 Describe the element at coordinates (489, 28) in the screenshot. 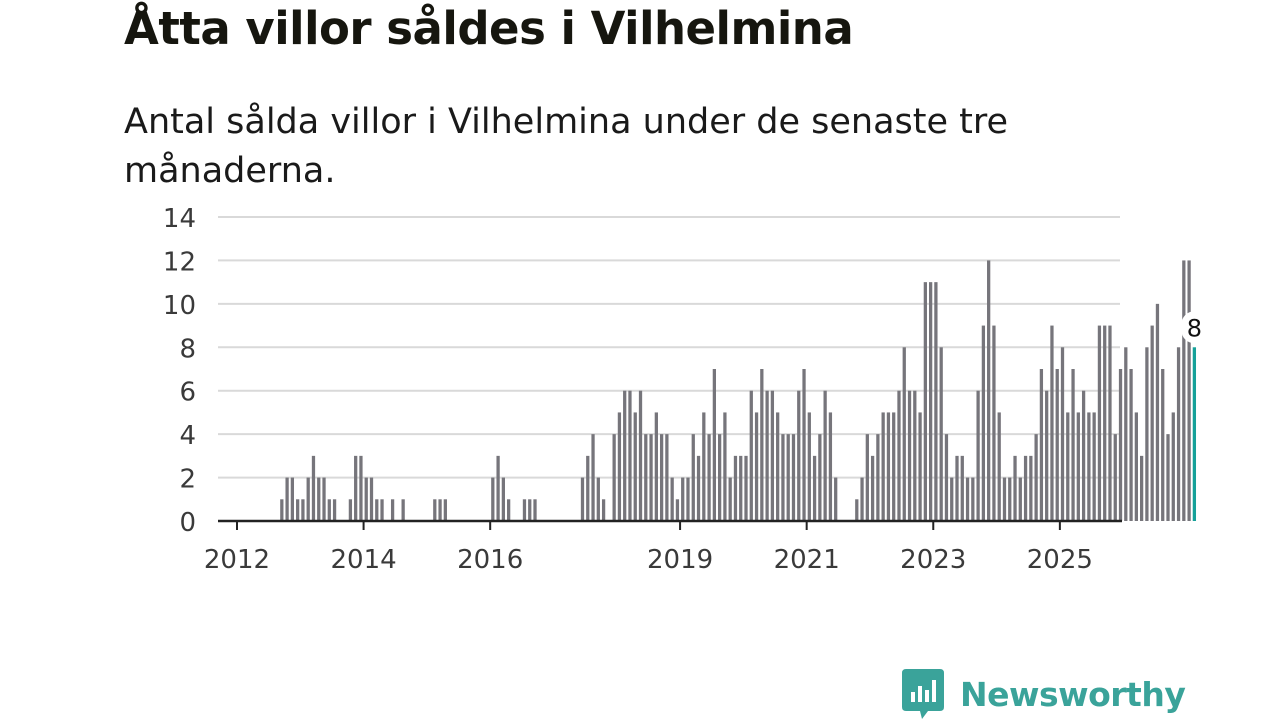

I see `chart-title: Åtta villor såldes i Vilhelmina` at that location.